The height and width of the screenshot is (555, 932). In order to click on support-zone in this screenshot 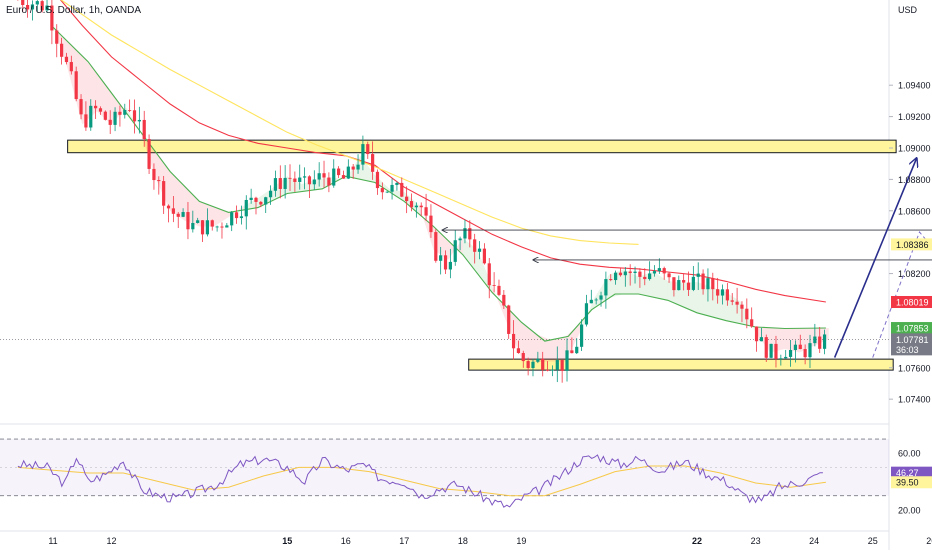, I will do `click(681, 364)`.